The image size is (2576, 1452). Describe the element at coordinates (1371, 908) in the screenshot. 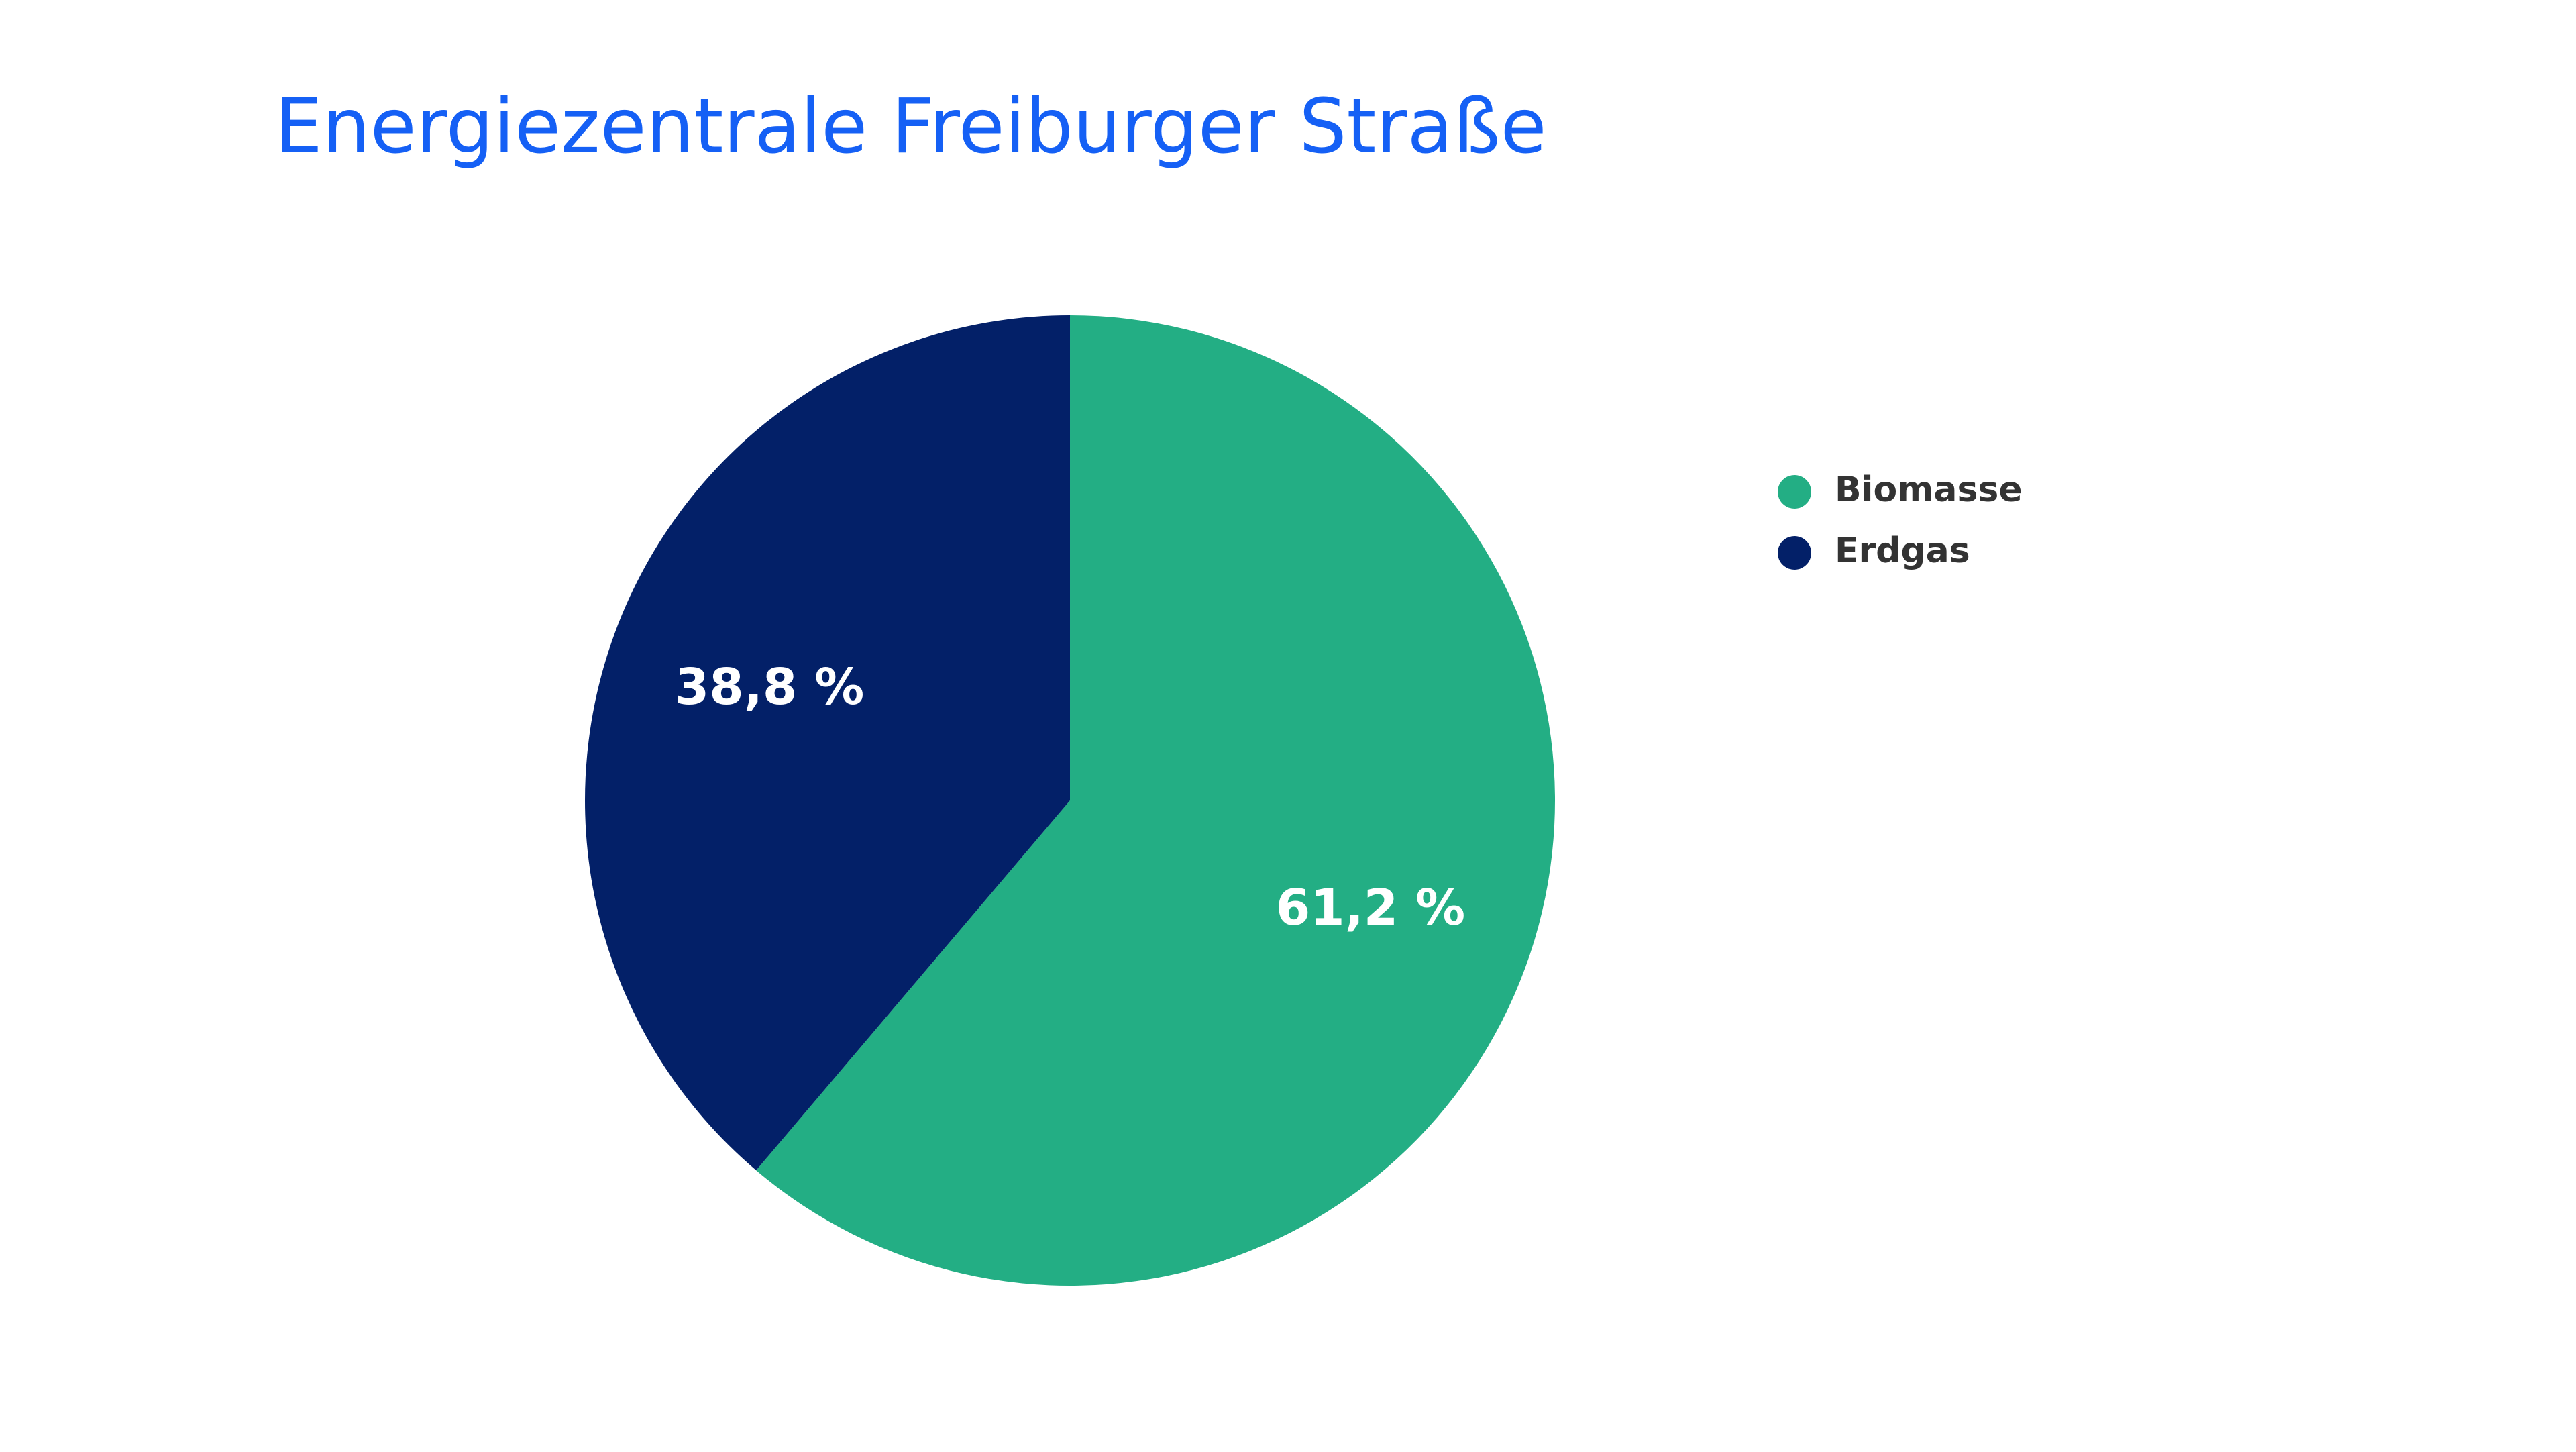

I see `data-label: 61,2 %` at that location.